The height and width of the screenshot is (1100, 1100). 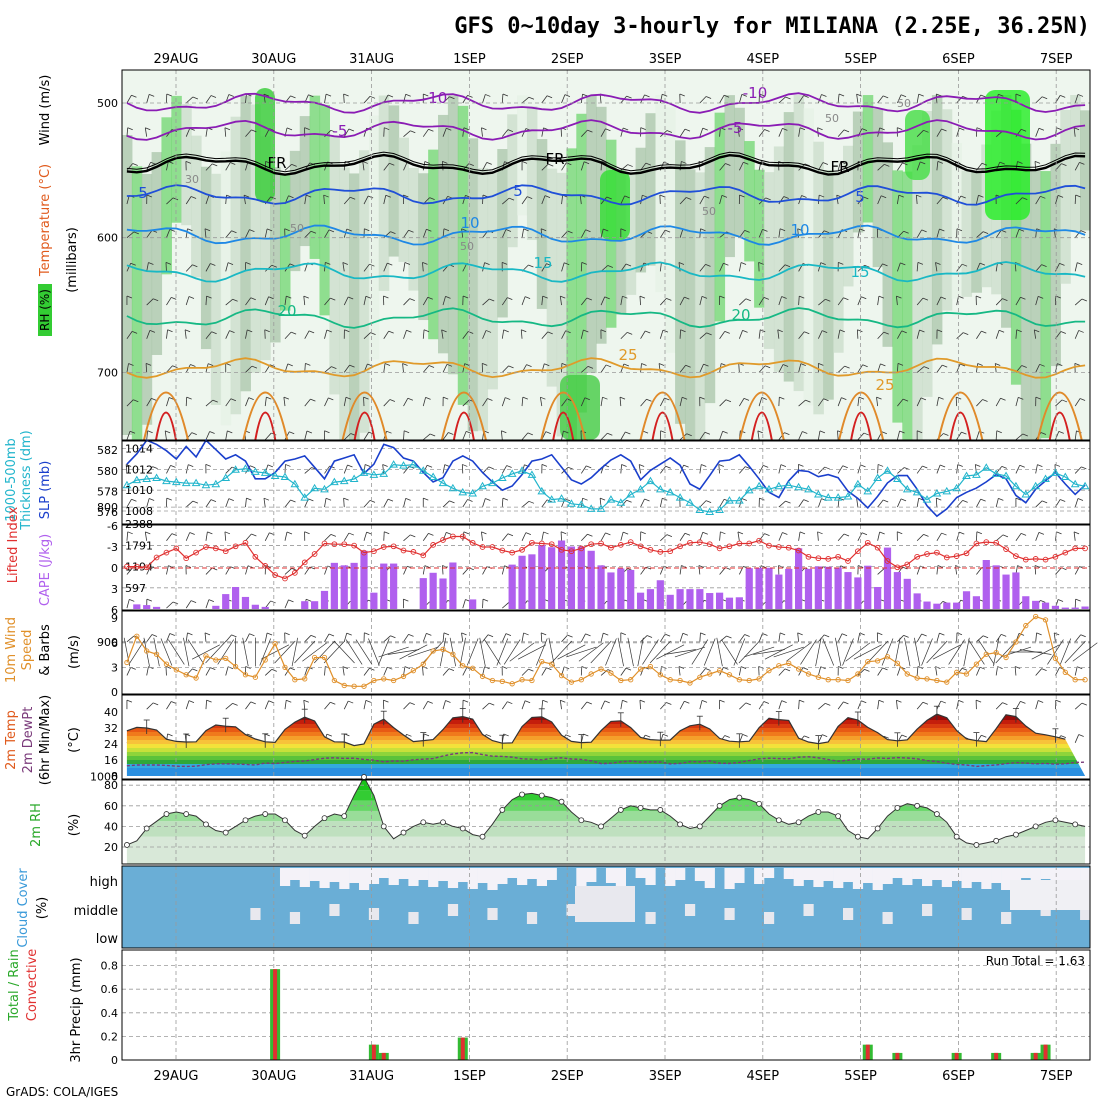 I want to click on thickness-tick: 582, so click(x=107, y=450).